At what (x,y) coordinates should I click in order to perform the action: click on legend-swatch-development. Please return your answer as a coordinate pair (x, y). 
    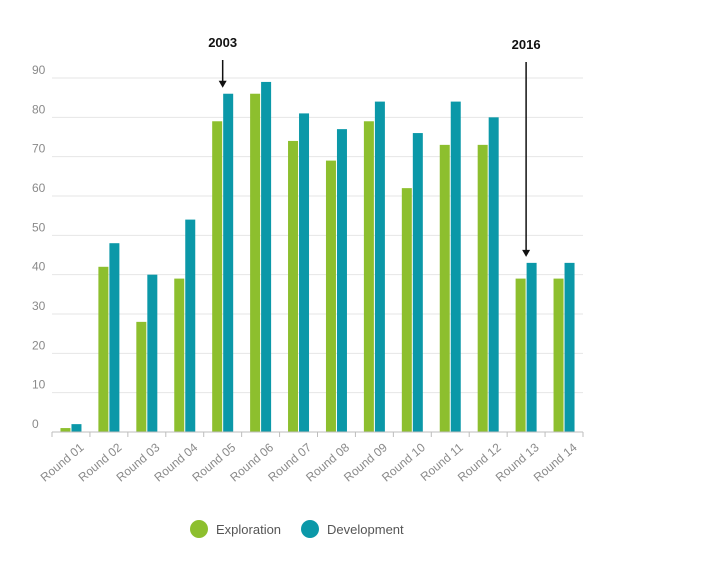
    Looking at the image, I should click on (310, 529).